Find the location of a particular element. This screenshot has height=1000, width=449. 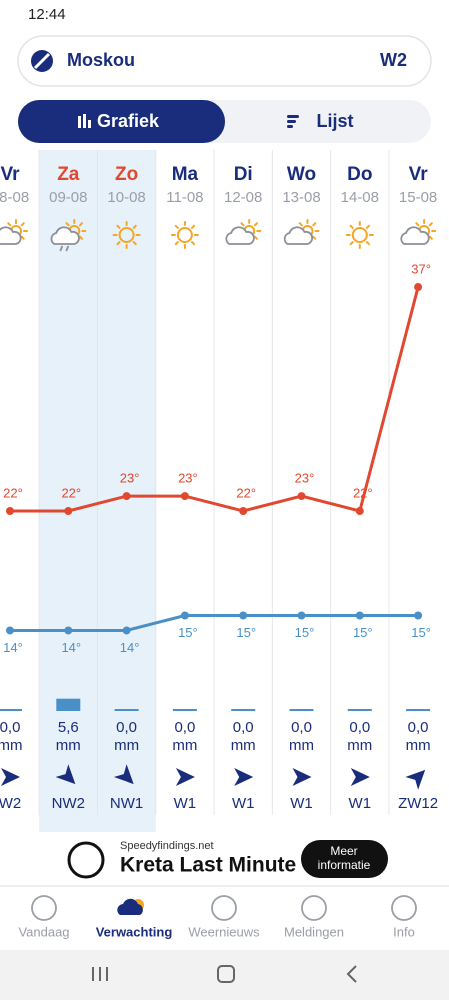

ad-title: Kreta Last Minute is located at coordinates (208, 865).